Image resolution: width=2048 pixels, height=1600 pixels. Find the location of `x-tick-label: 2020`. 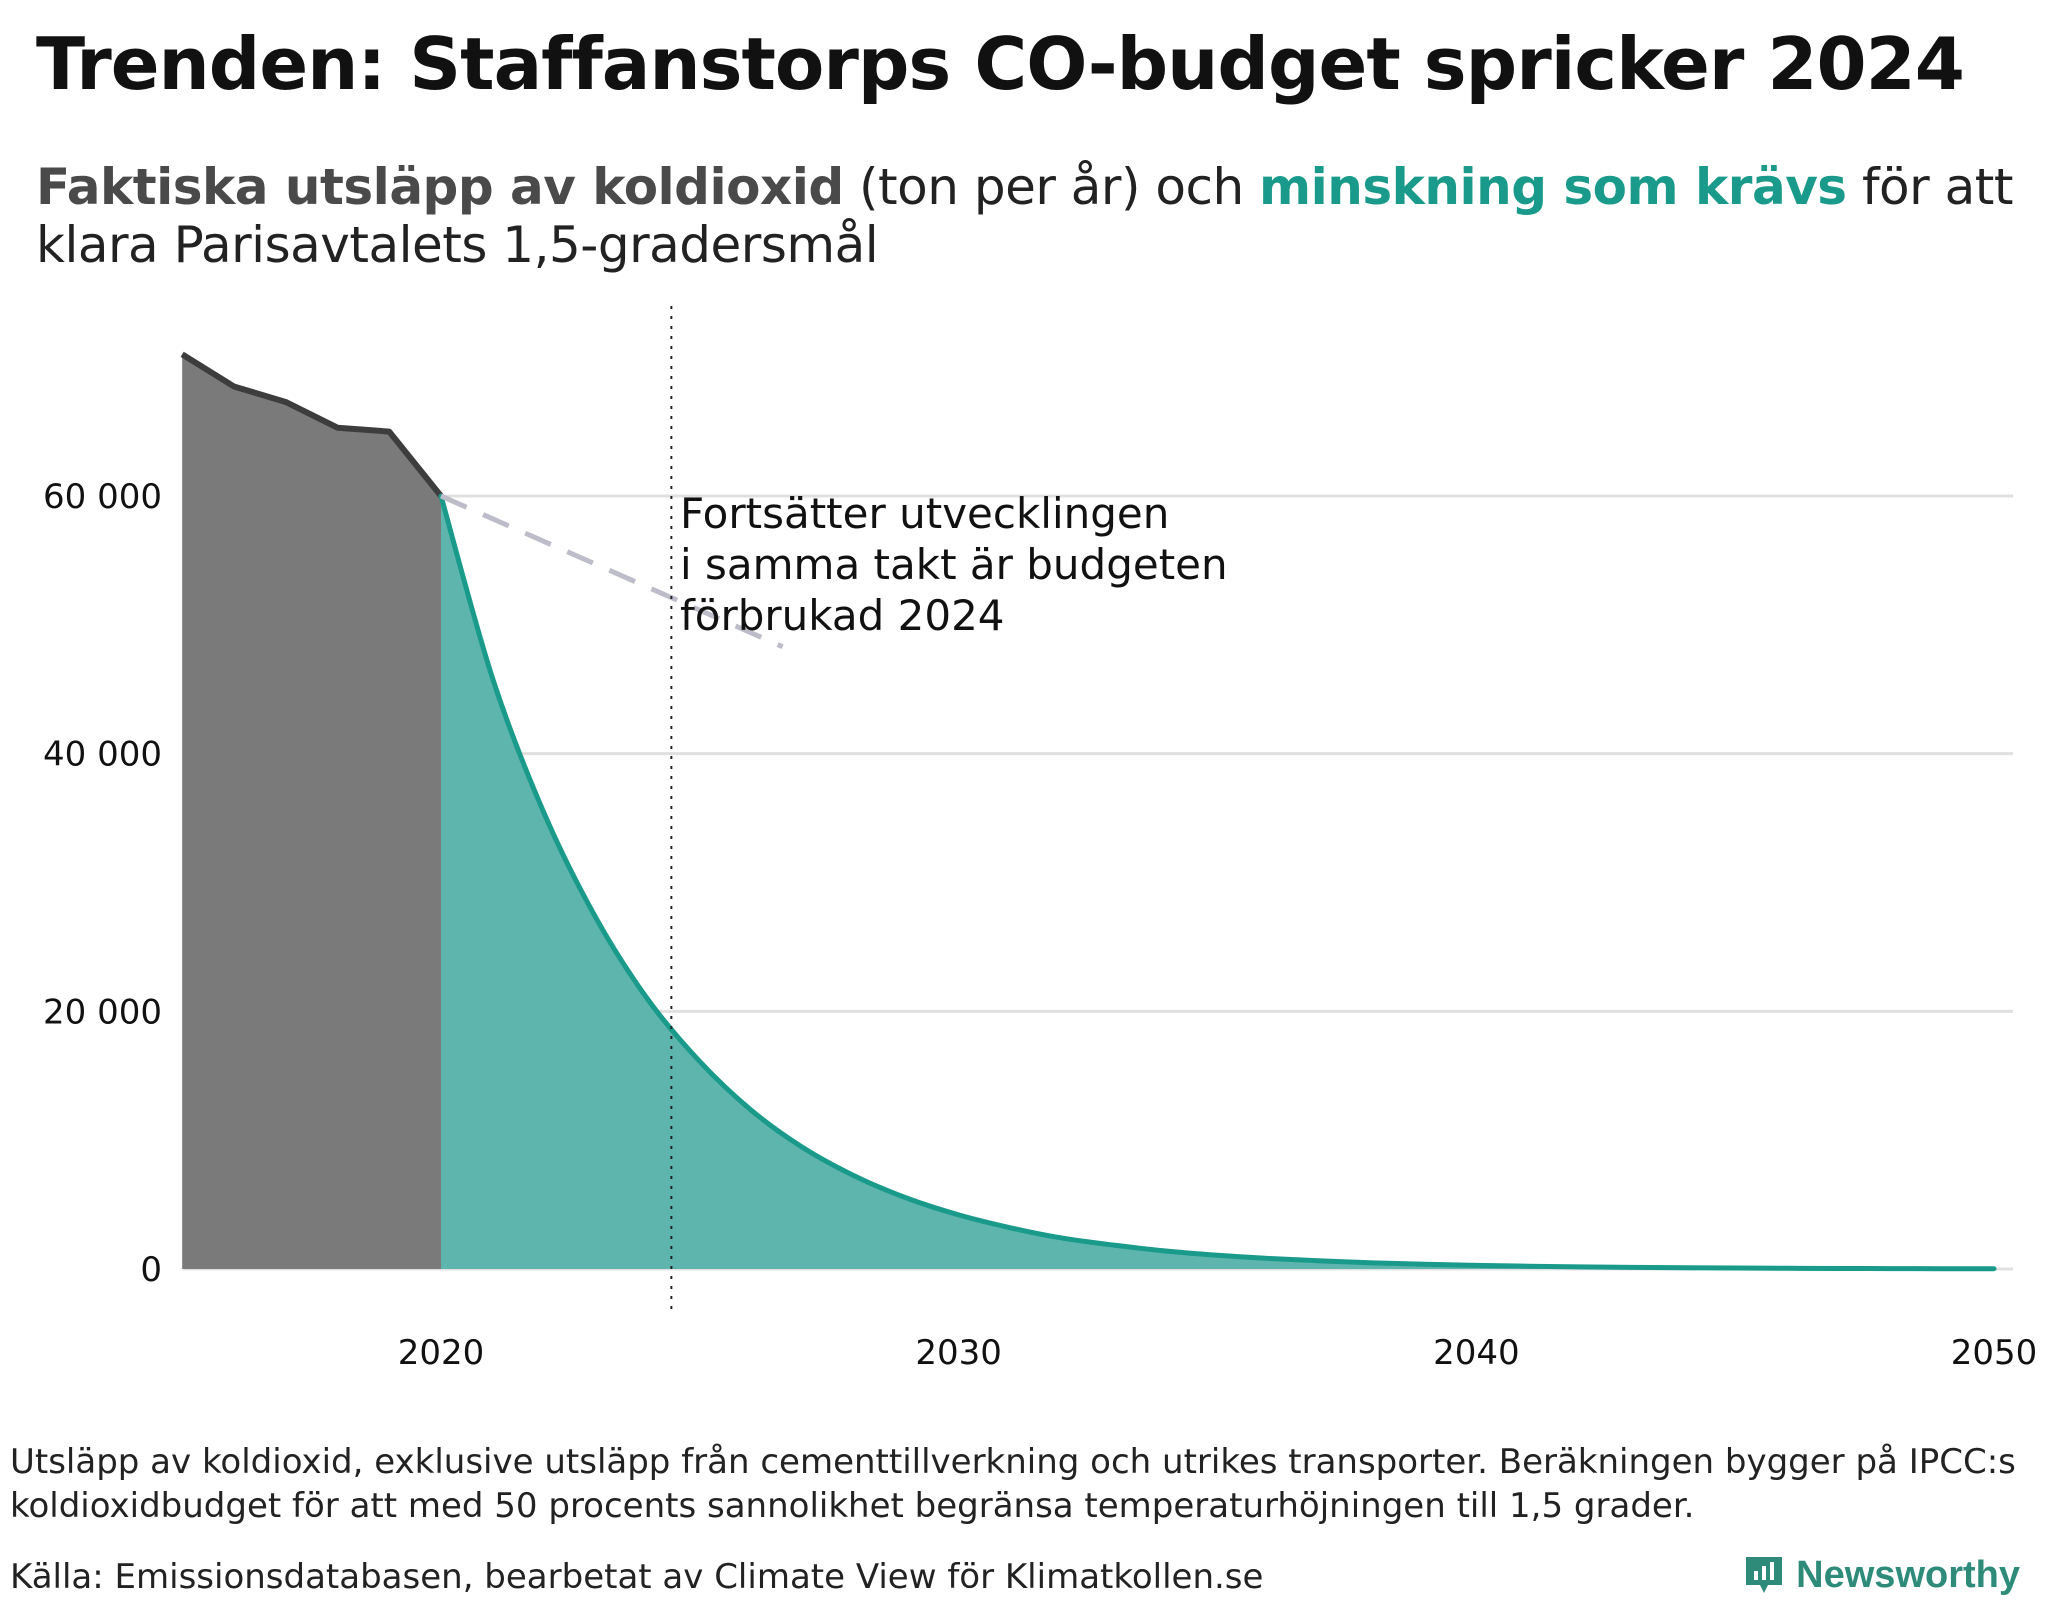

x-tick-label: 2020 is located at coordinates (441, 1353).